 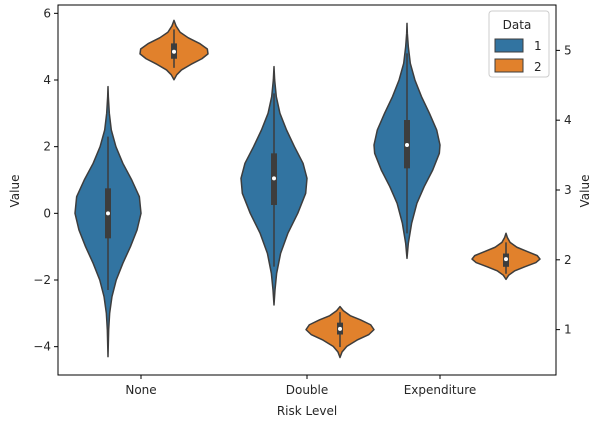 What do you see at coordinates (108, 221) in the screenshot?
I see `violin-series-1-none` at bounding box center [108, 221].